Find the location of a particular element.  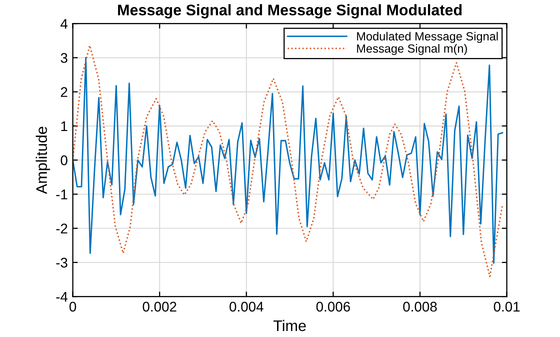

y-tick-label: 4 is located at coordinates (64, 24).